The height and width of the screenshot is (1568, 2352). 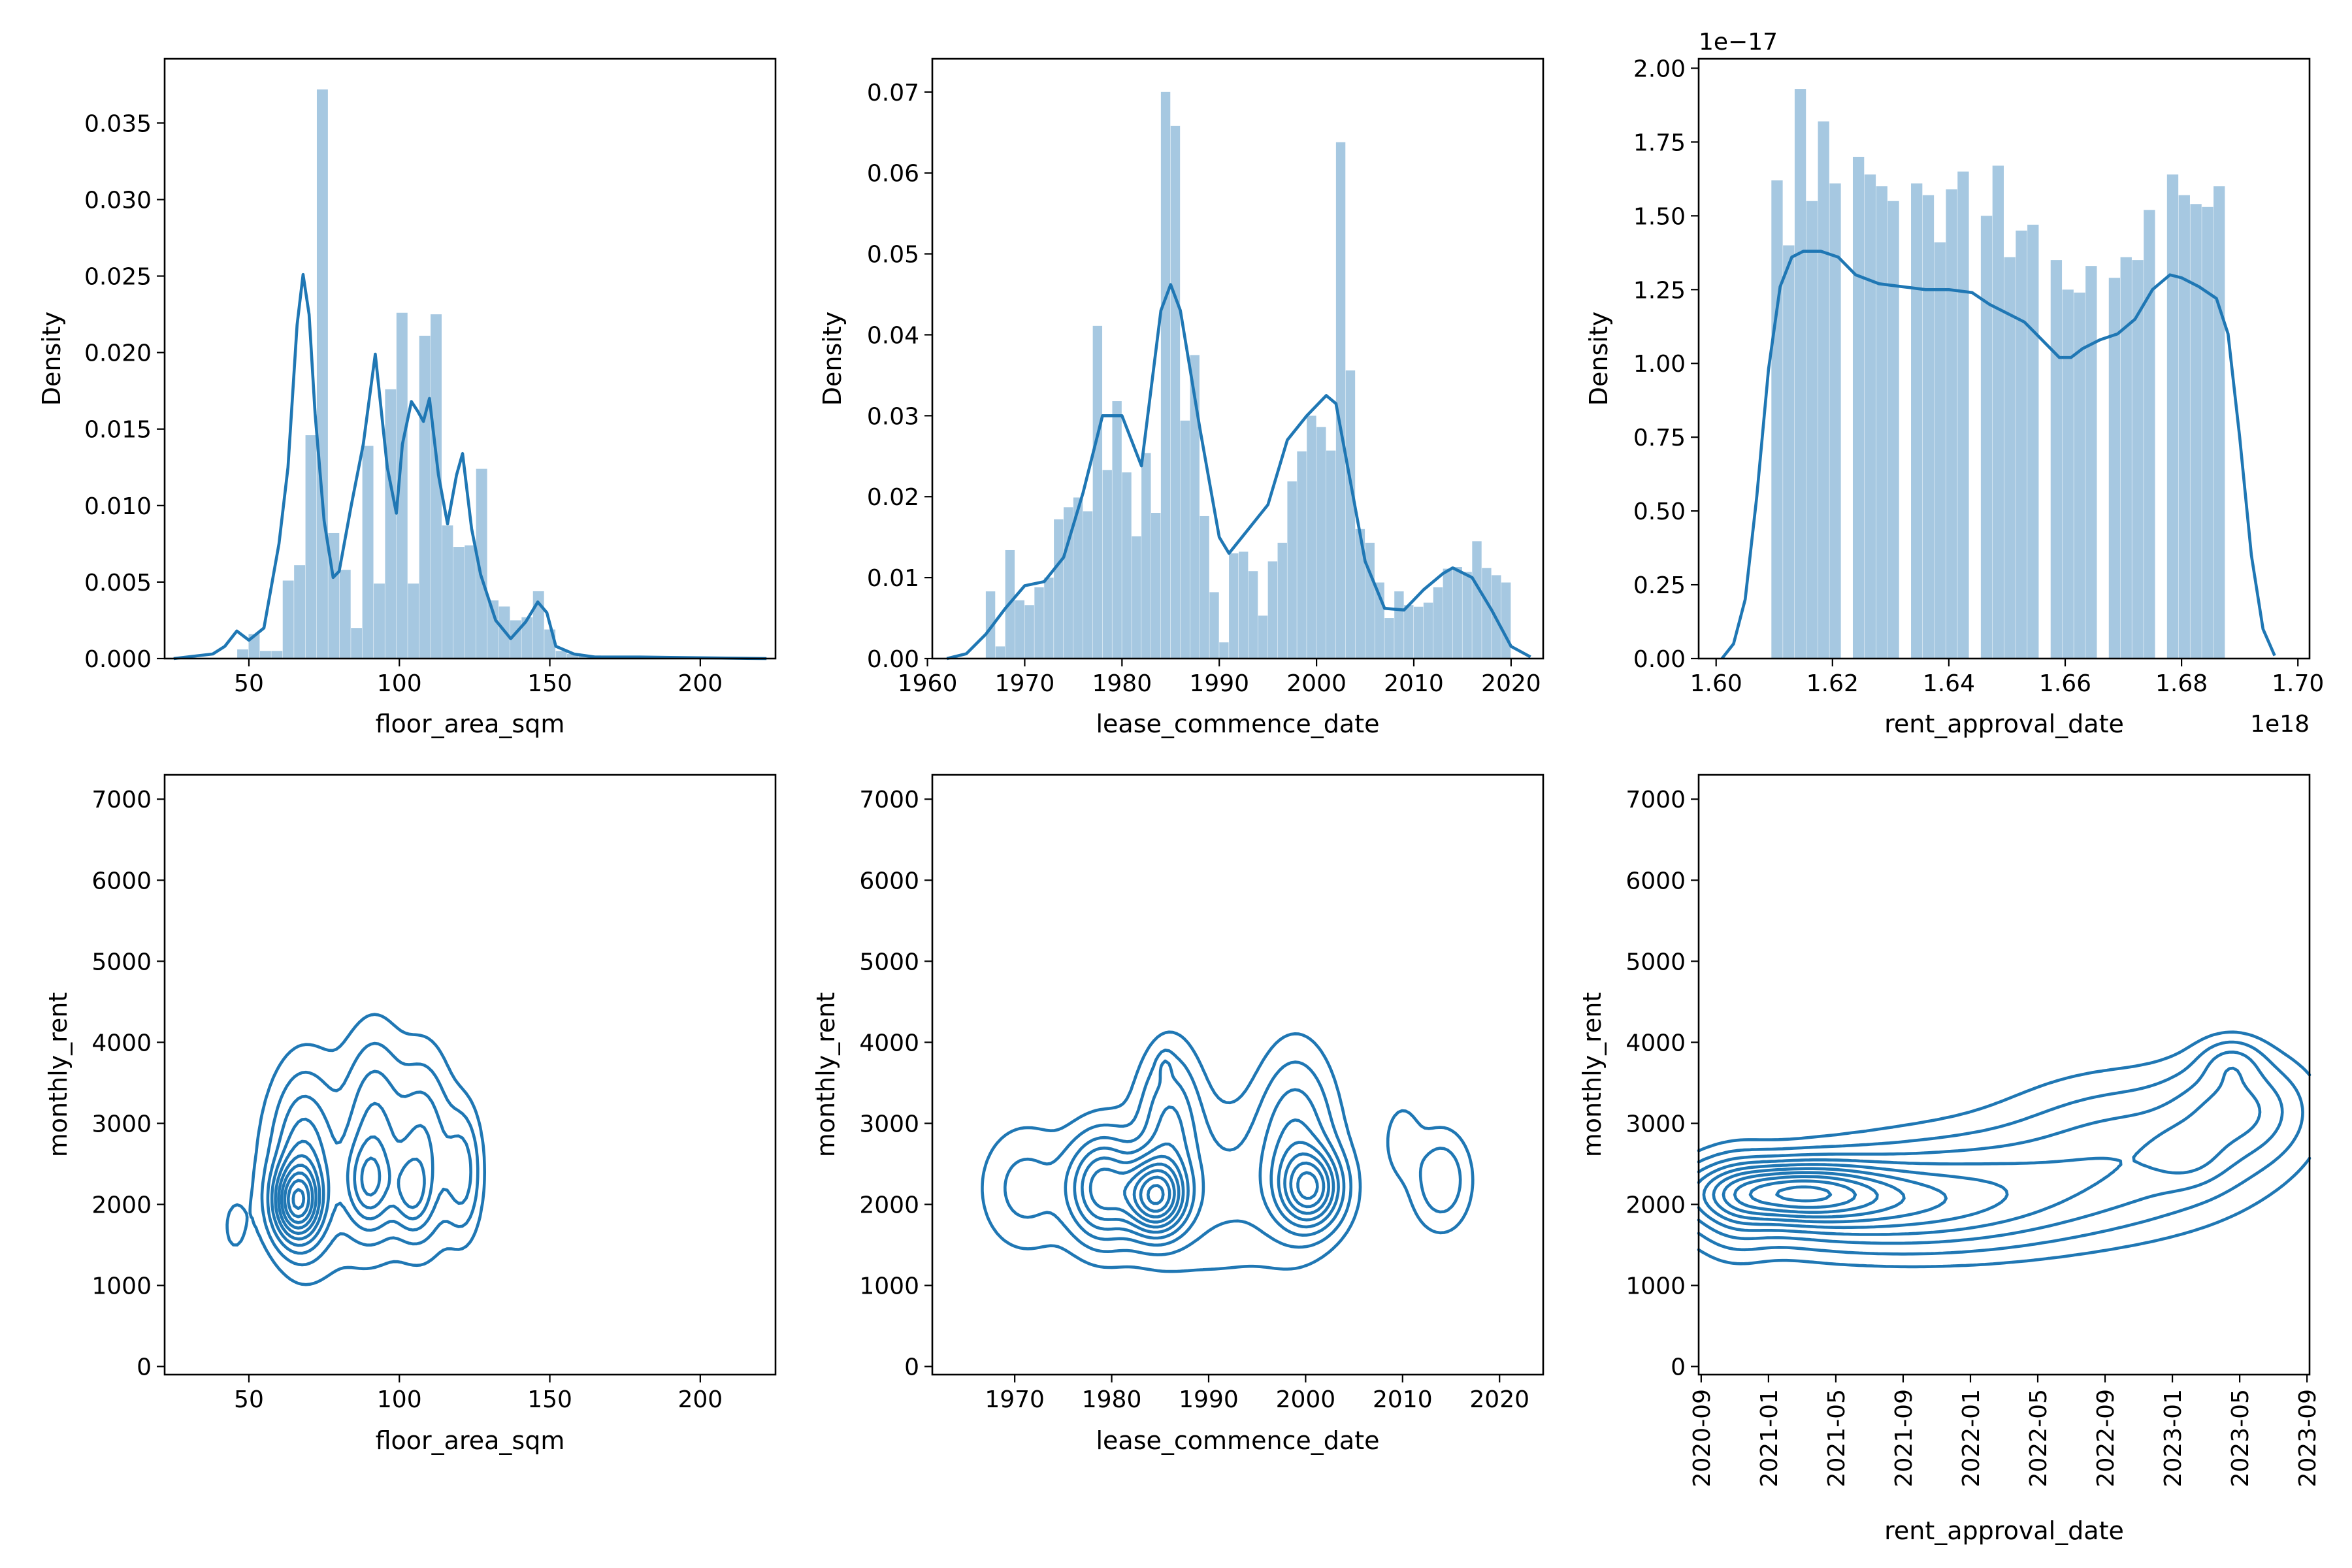 What do you see at coordinates (1655, 881) in the screenshot?
I see `y-tick-label: 6000` at bounding box center [1655, 881].